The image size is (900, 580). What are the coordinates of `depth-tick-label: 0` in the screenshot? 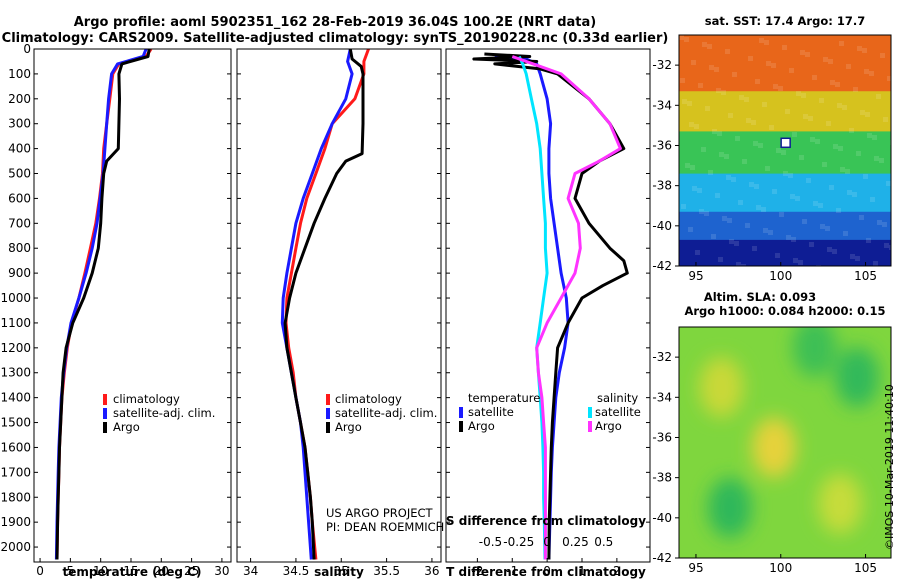 It's located at (27, 49).